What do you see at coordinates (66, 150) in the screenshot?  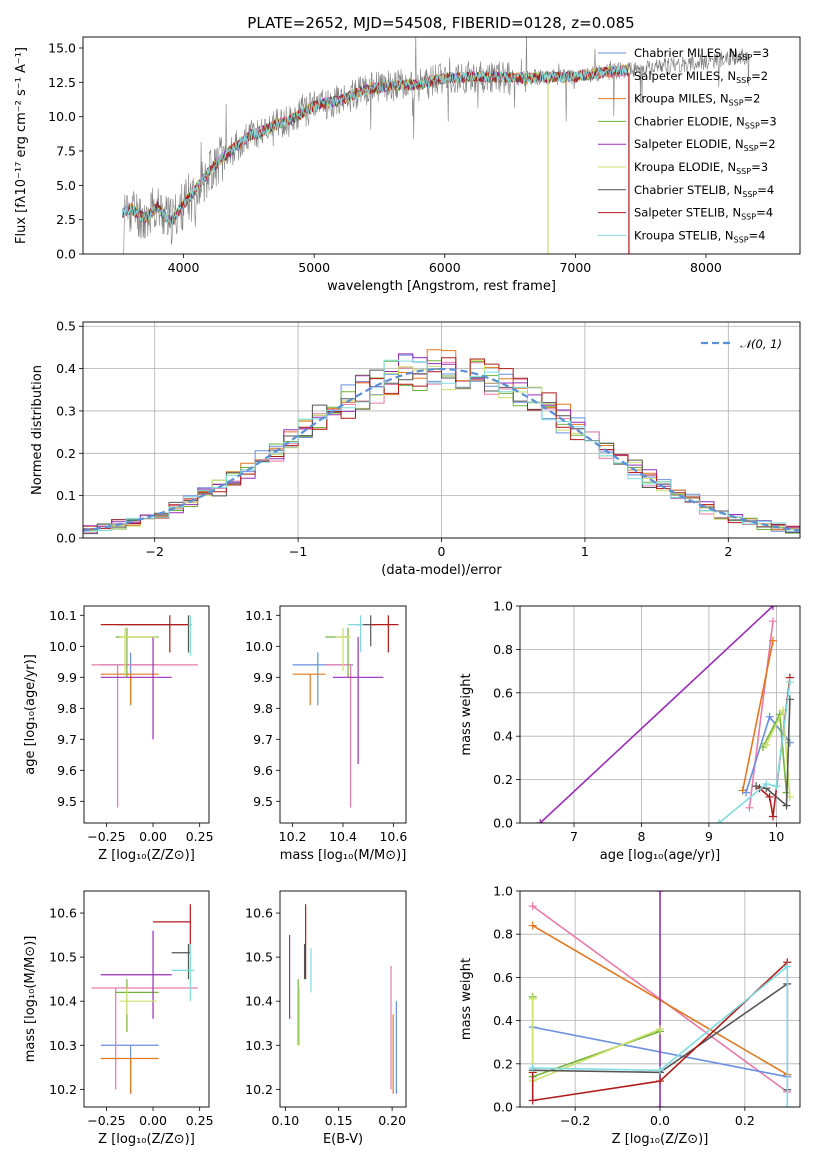 I see `y-tick-label: 7.5` at bounding box center [66, 150].